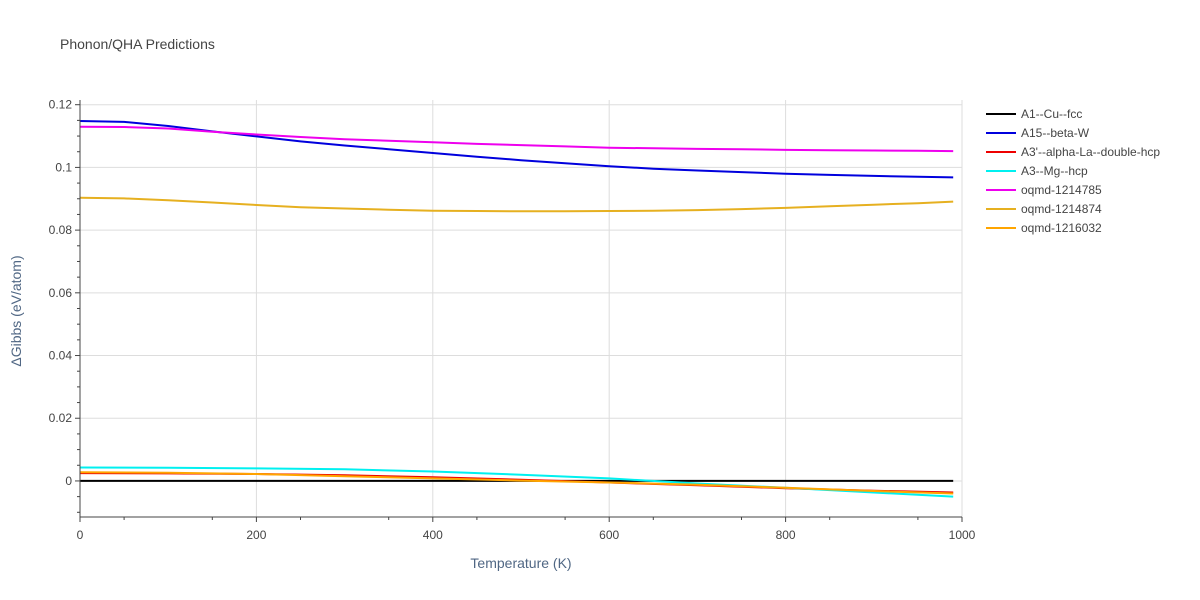 The image size is (1200, 600). Describe the element at coordinates (256, 535) in the screenshot. I see `x-tick-label: 200` at that location.